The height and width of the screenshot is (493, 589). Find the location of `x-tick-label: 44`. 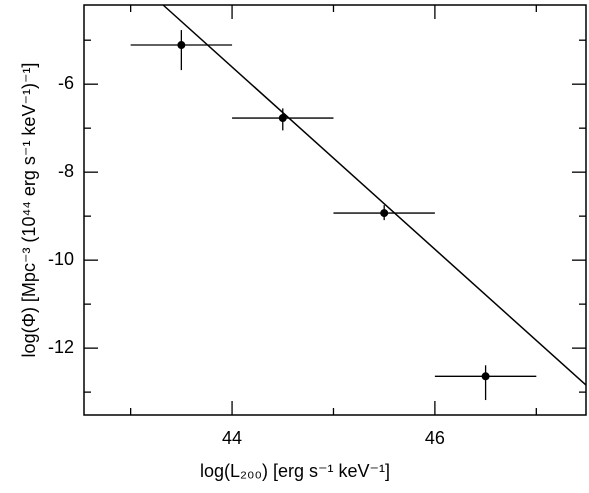

x-tick-label: 44 is located at coordinates (232, 438).